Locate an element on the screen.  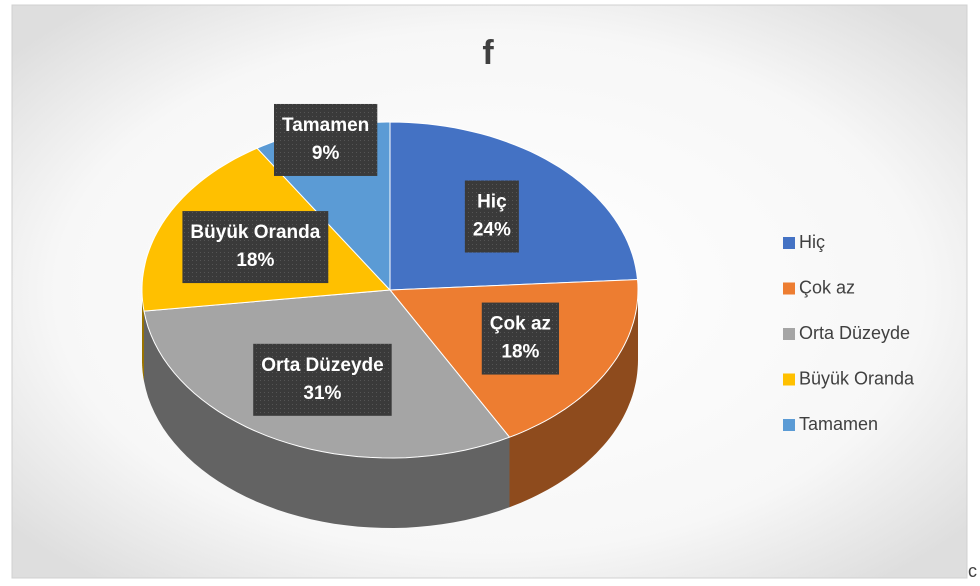
label-category: Tamamen is located at coordinates (325, 125).